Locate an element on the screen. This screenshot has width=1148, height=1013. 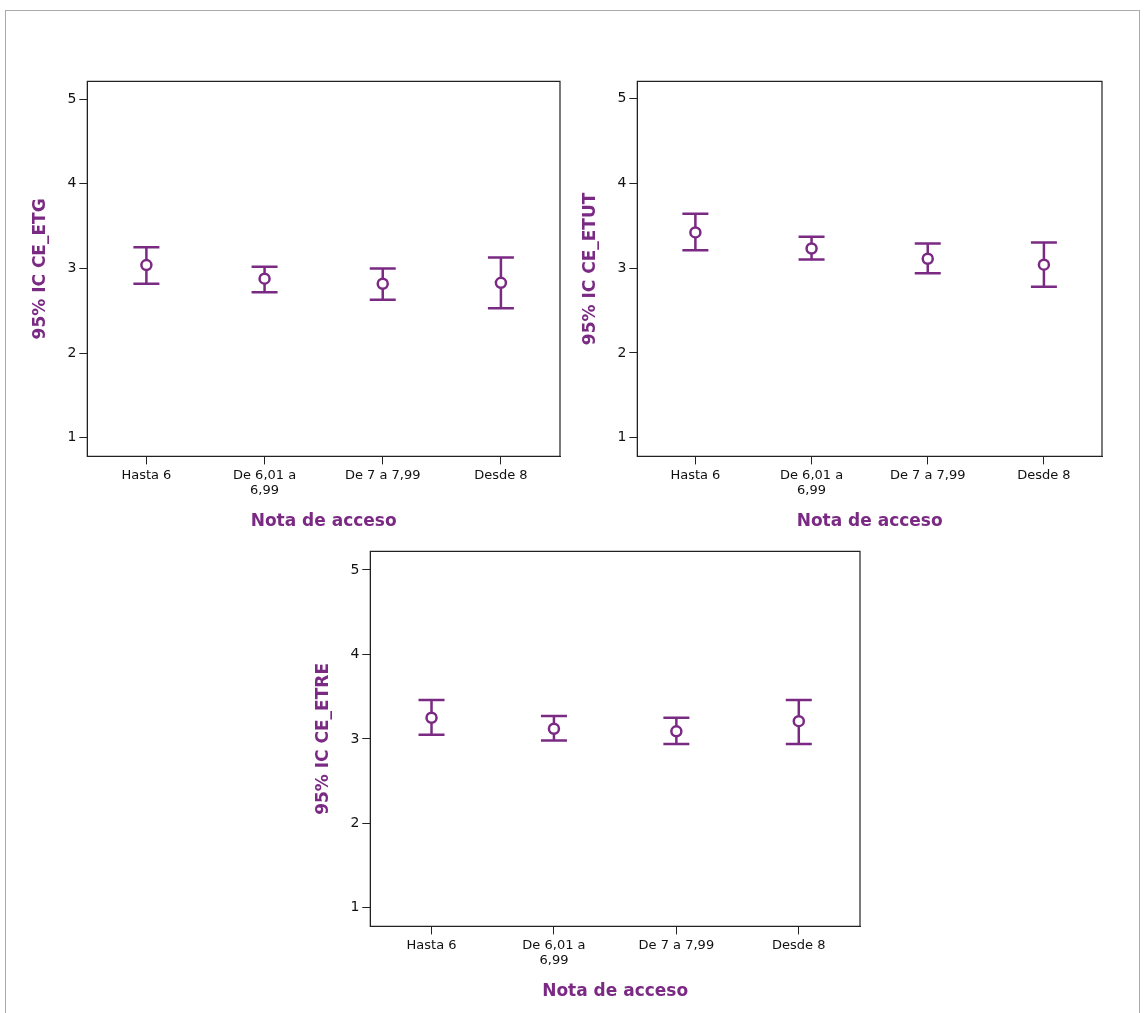
y-axis-title: 95% IC CE_ETUT is located at coordinates (588, 269).